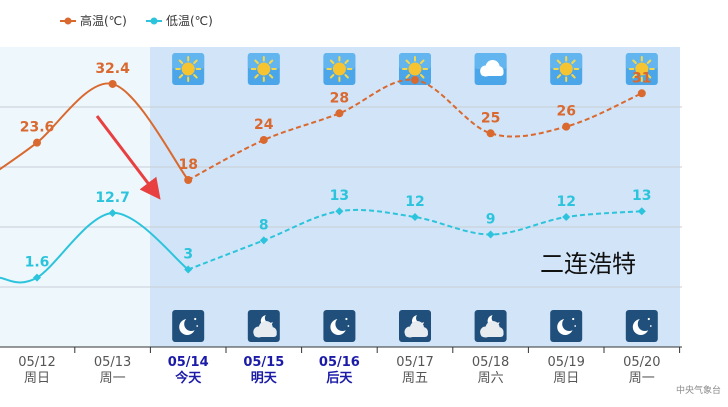  What do you see at coordinates (94, 247) in the screenshot?
I see `series-low-line-observed` at bounding box center [94, 247].